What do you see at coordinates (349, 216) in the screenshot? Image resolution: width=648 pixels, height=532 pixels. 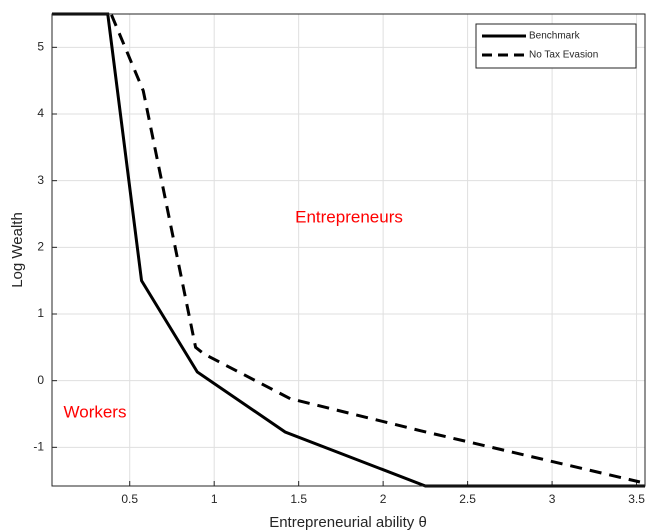 I see `annotation: Entrepreneurs` at bounding box center [349, 216].